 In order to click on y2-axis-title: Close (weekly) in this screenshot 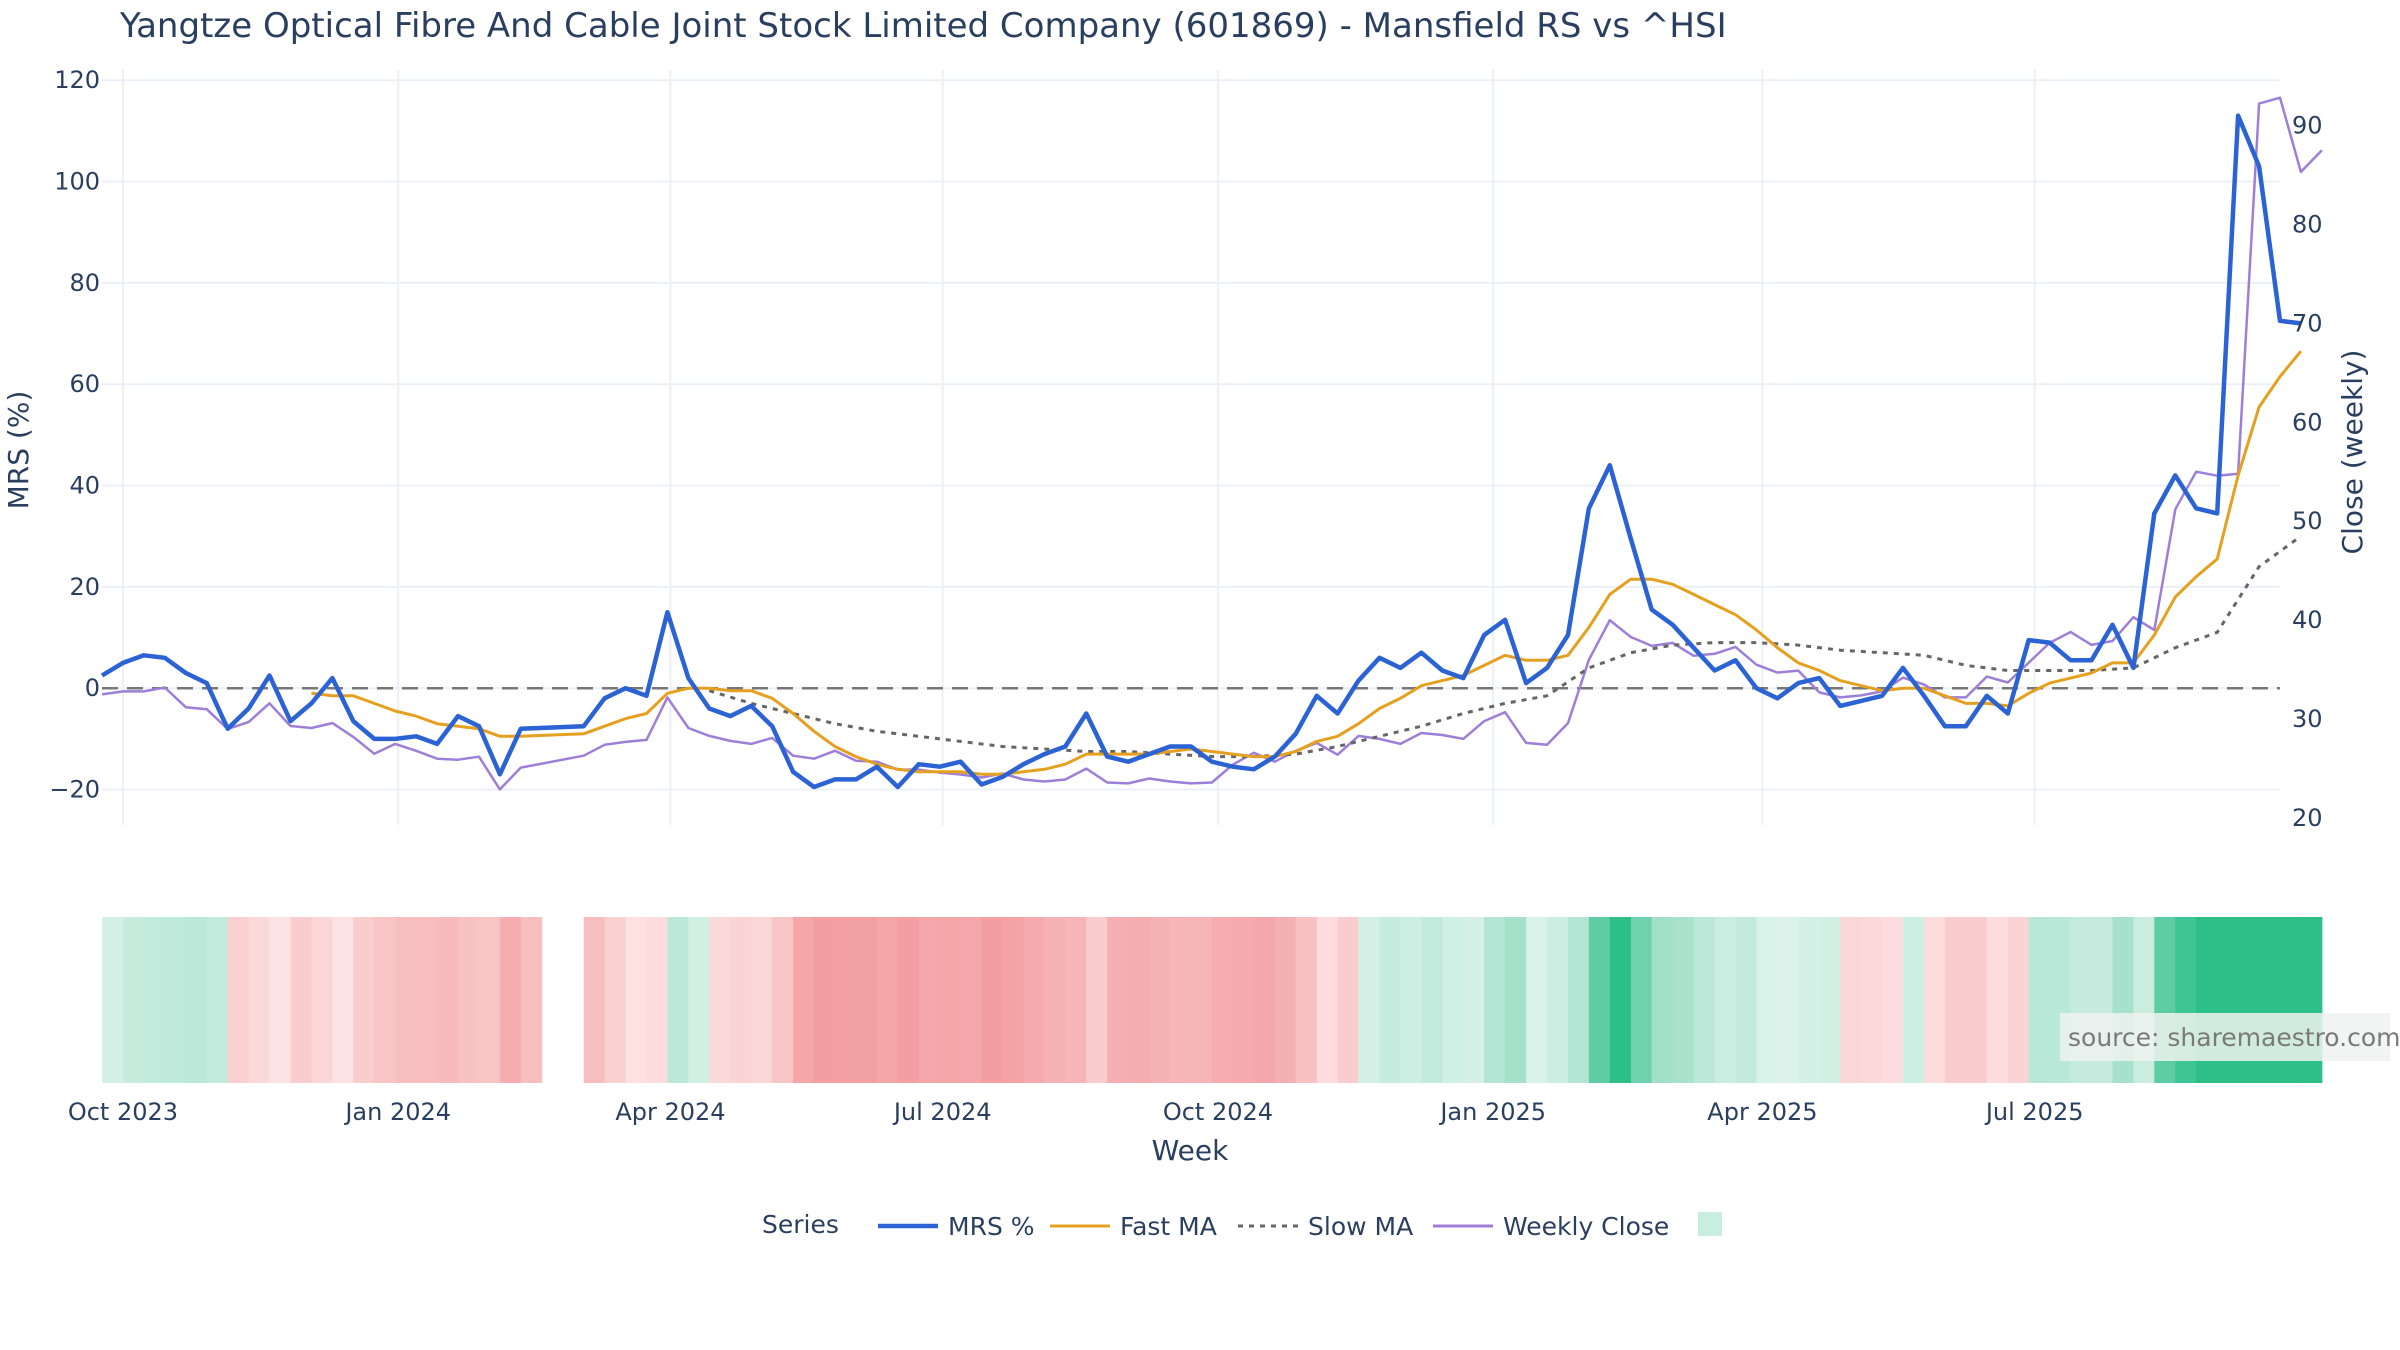, I will do `click(2352, 452)`.